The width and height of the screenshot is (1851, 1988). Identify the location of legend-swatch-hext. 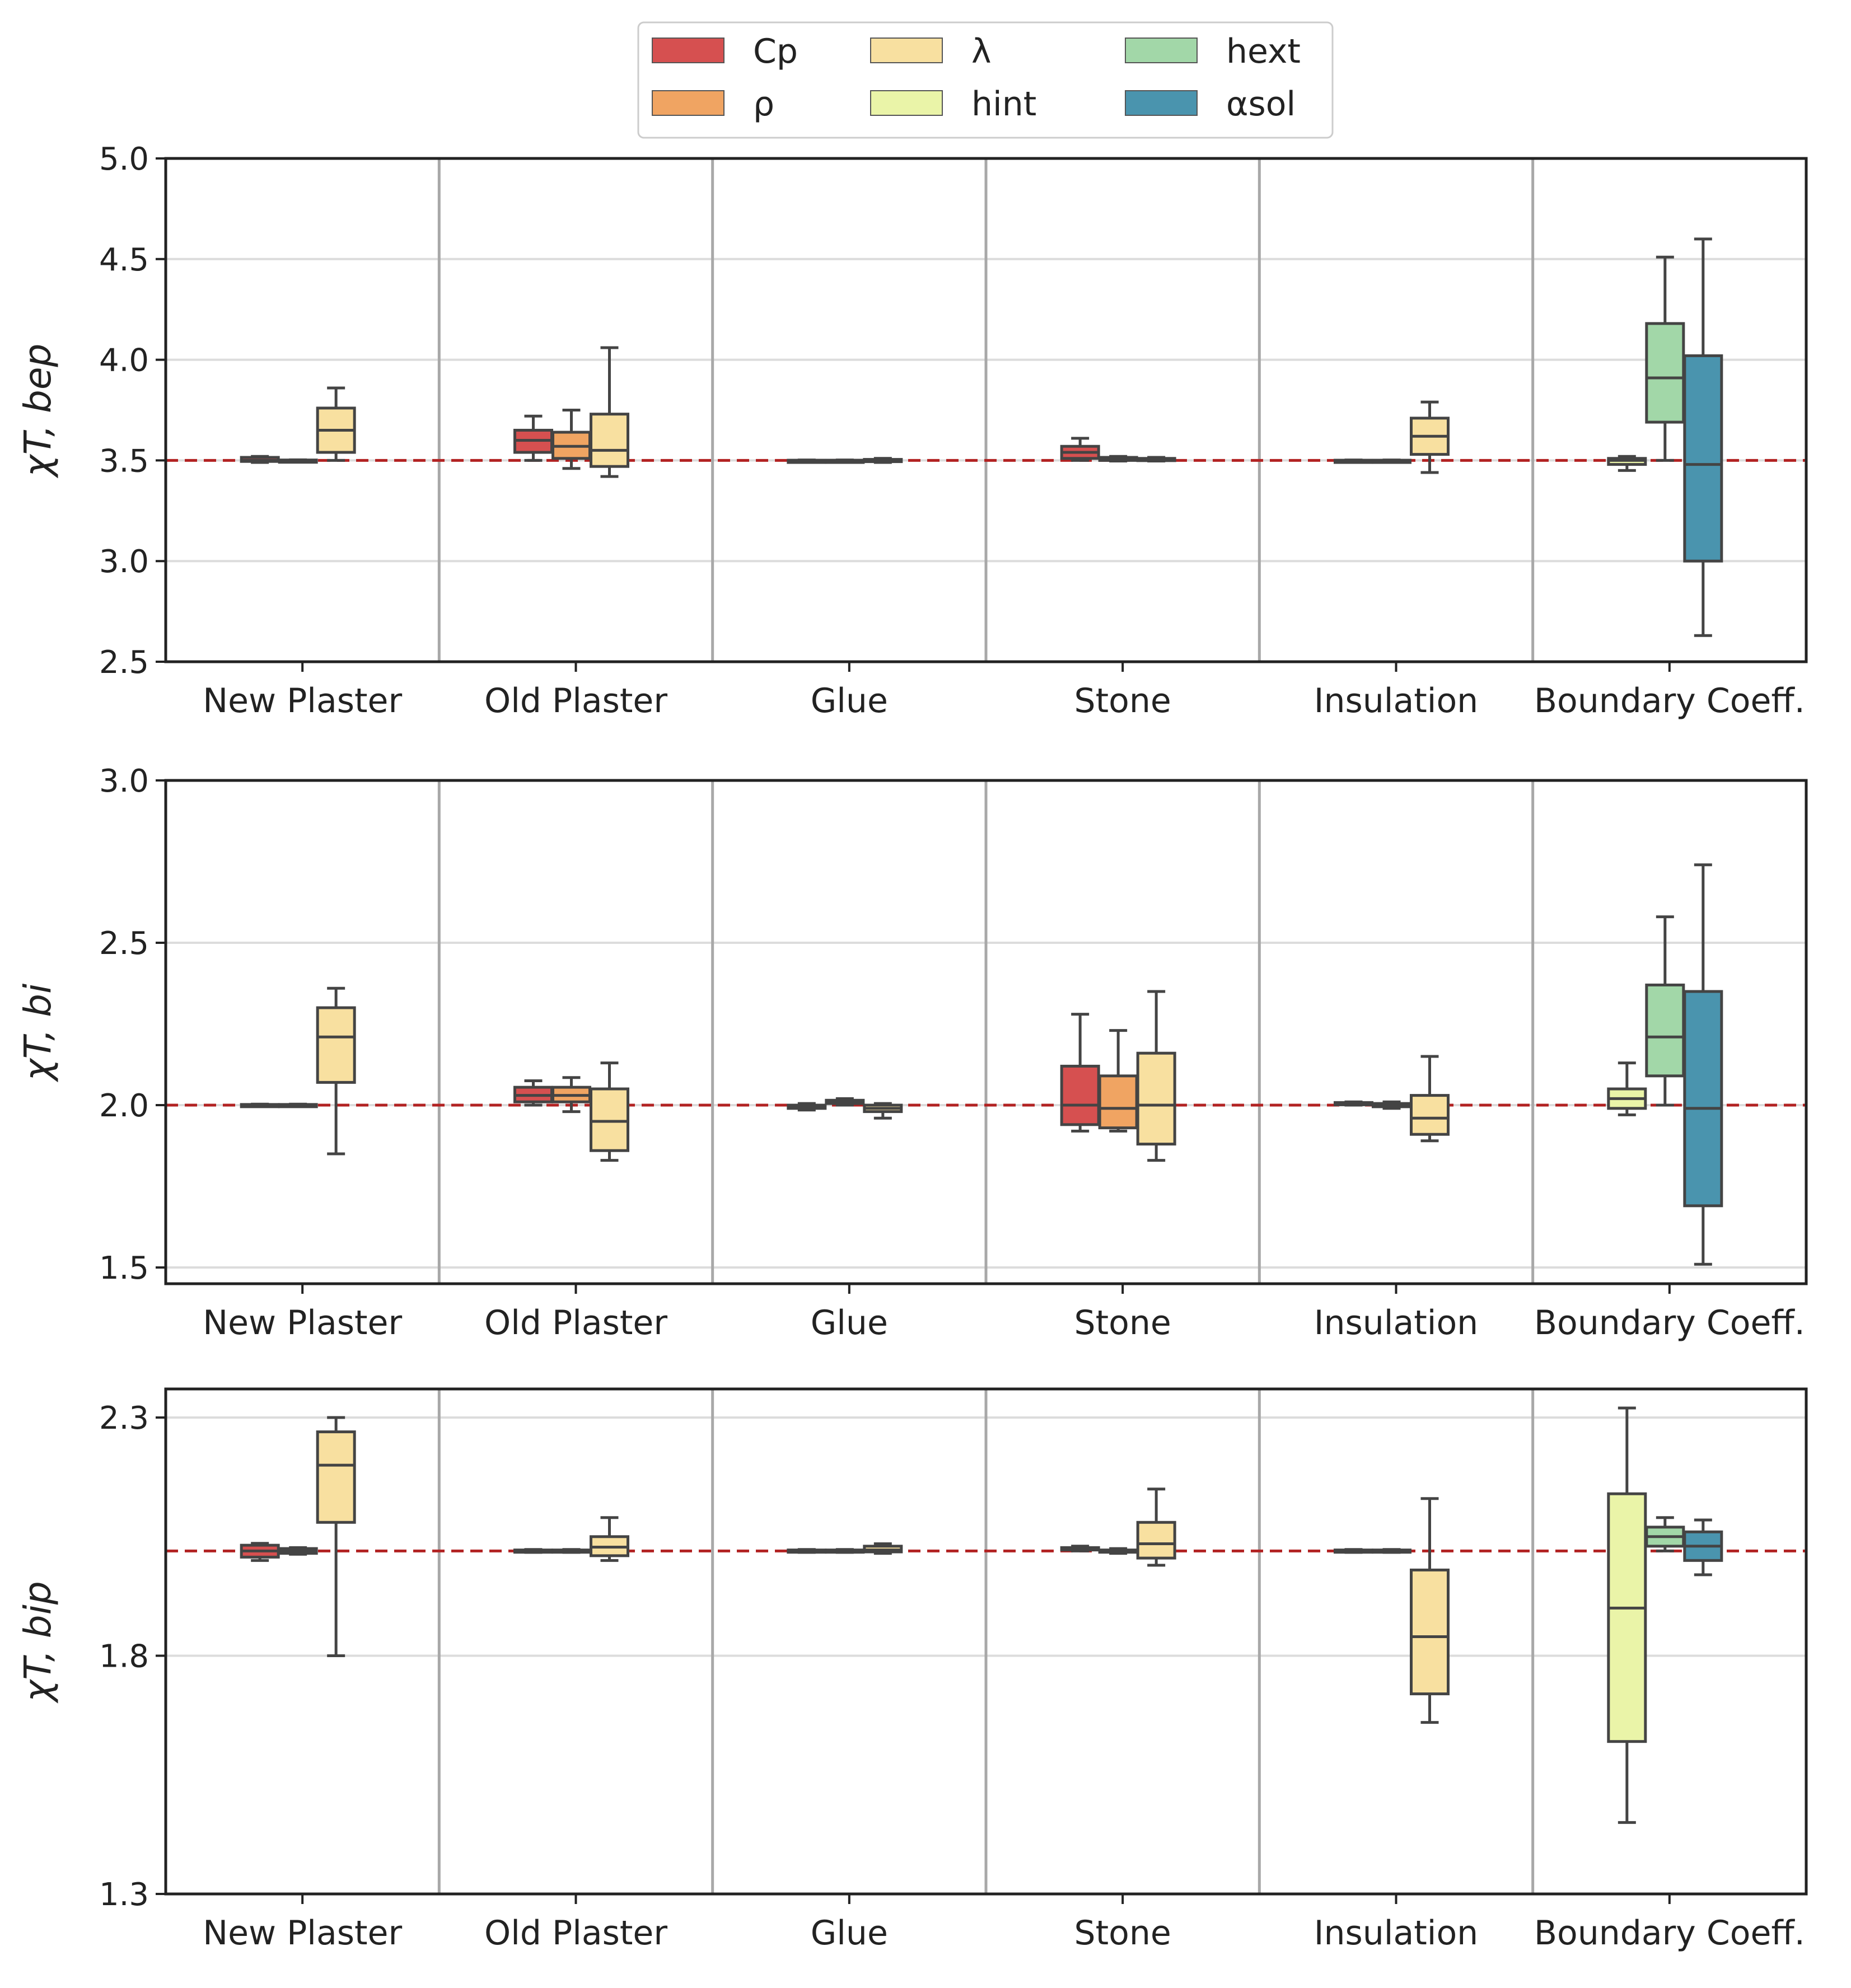
(1161, 50).